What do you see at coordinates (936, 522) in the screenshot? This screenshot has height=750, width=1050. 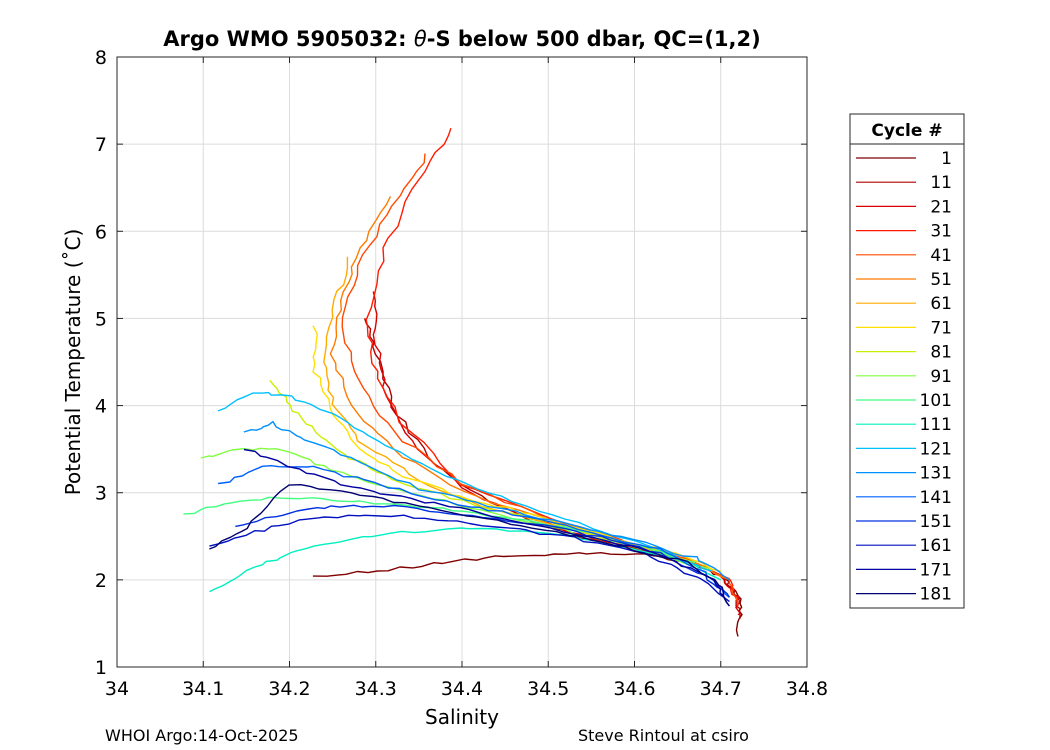 I see `legend-label-151: 151` at bounding box center [936, 522].